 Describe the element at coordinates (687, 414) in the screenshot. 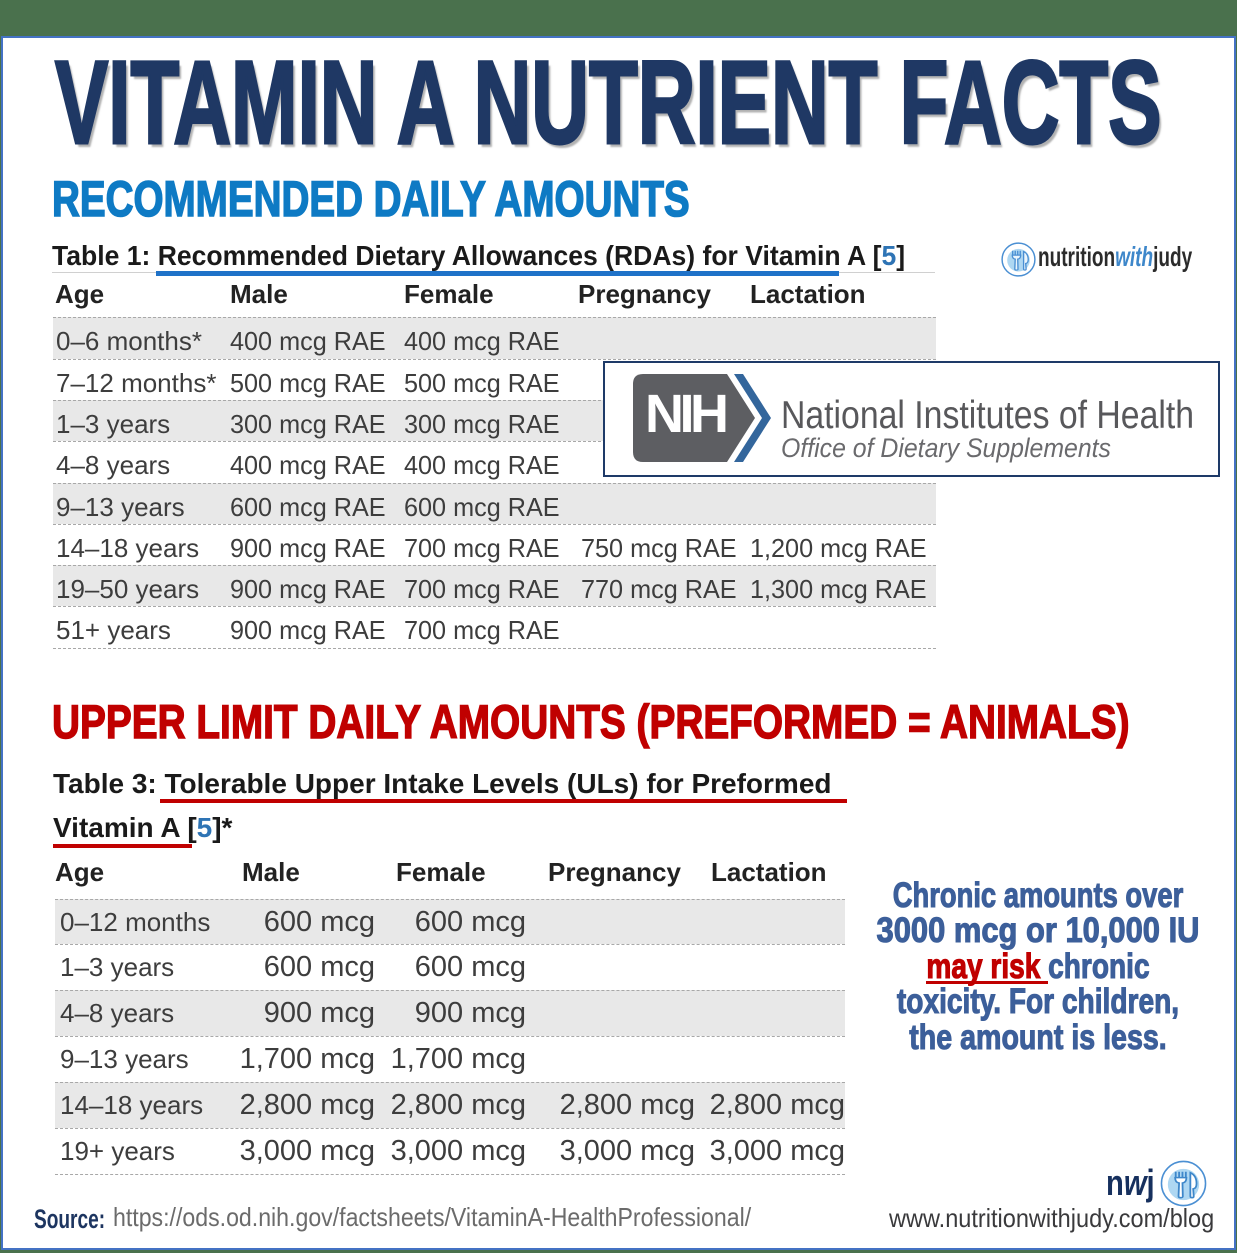

I see `svg-text: NIH` at that location.